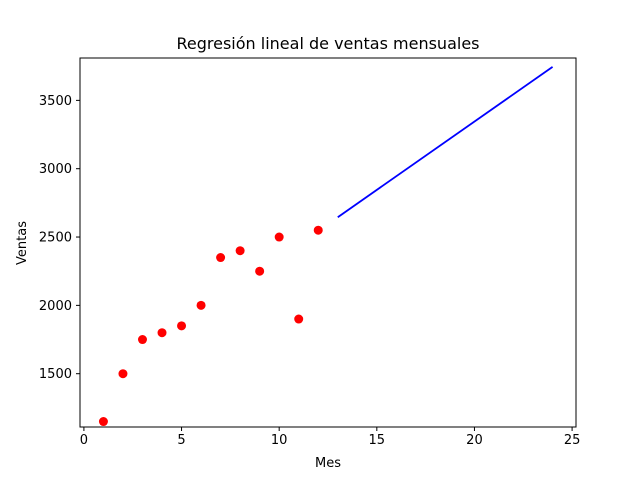  I want to click on regression-line, so click(445, 142).